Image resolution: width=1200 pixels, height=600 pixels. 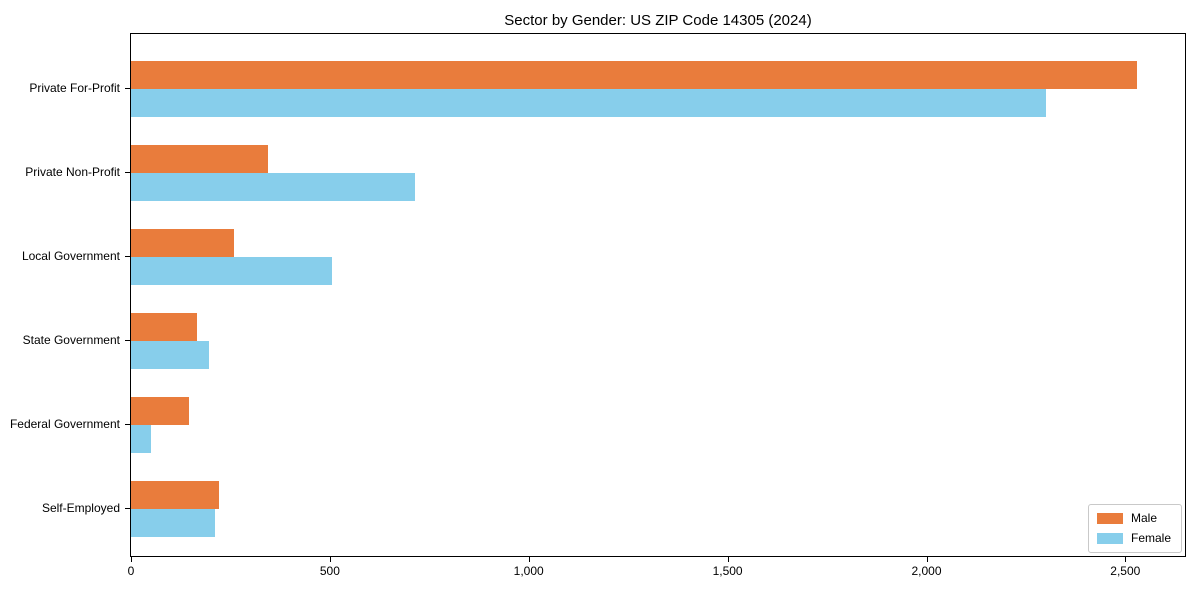 I want to click on bar-male-private-for-profit, so click(x=634, y=75).